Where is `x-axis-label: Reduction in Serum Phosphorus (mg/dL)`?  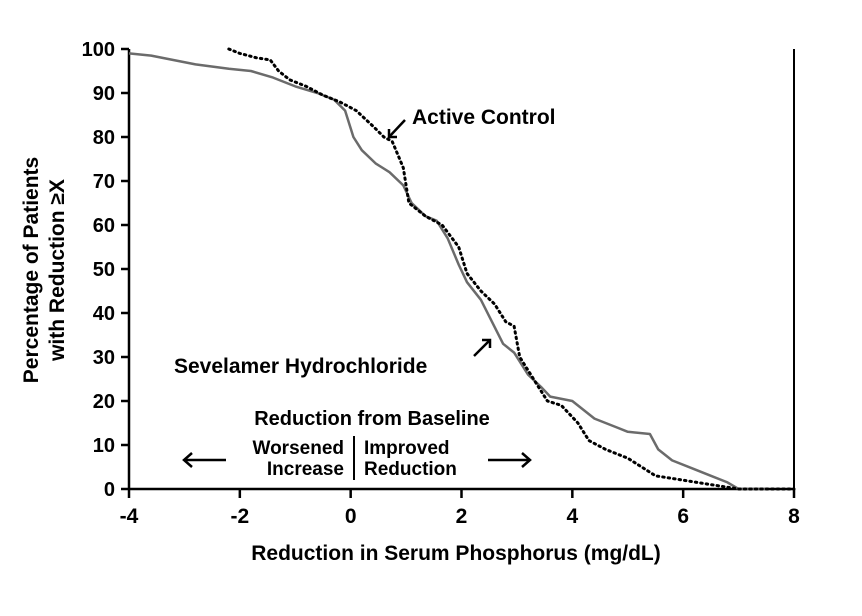
x-axis-label: Reduction in Serum Phosphorus (mg/dL) is located at coordinates (456, 553).